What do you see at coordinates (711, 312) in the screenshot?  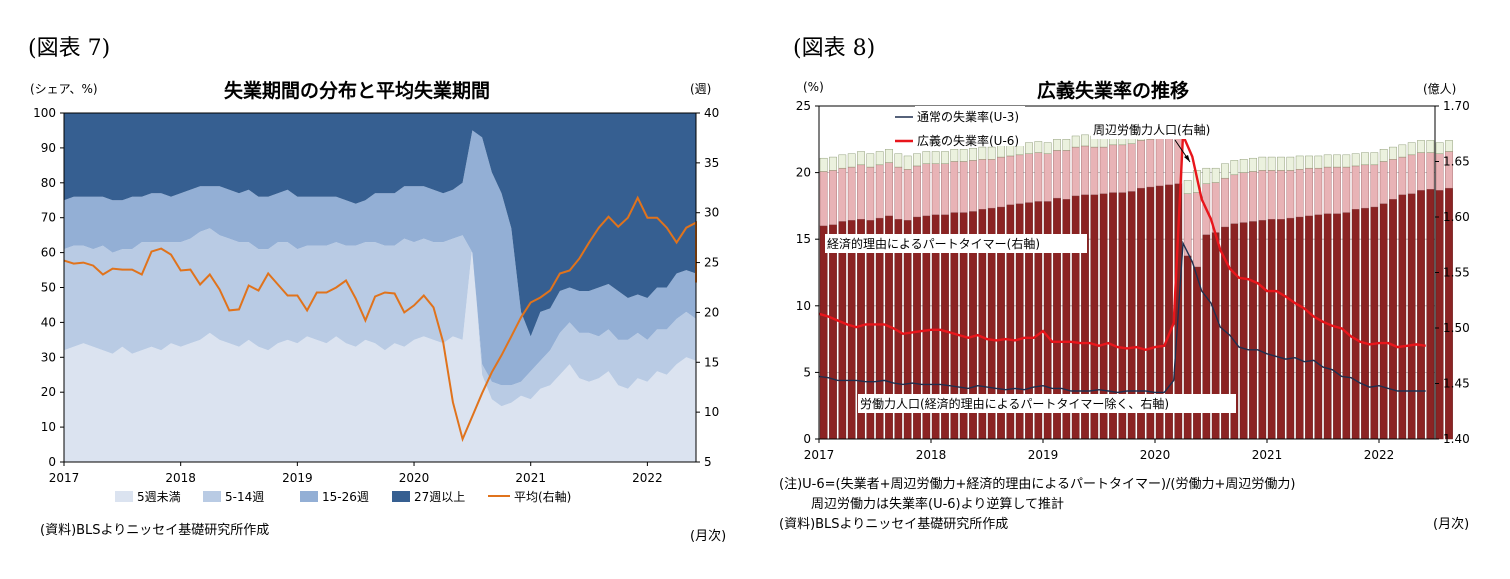 I see `y-right-tick-label: 20` at bounding box center [711, 312].